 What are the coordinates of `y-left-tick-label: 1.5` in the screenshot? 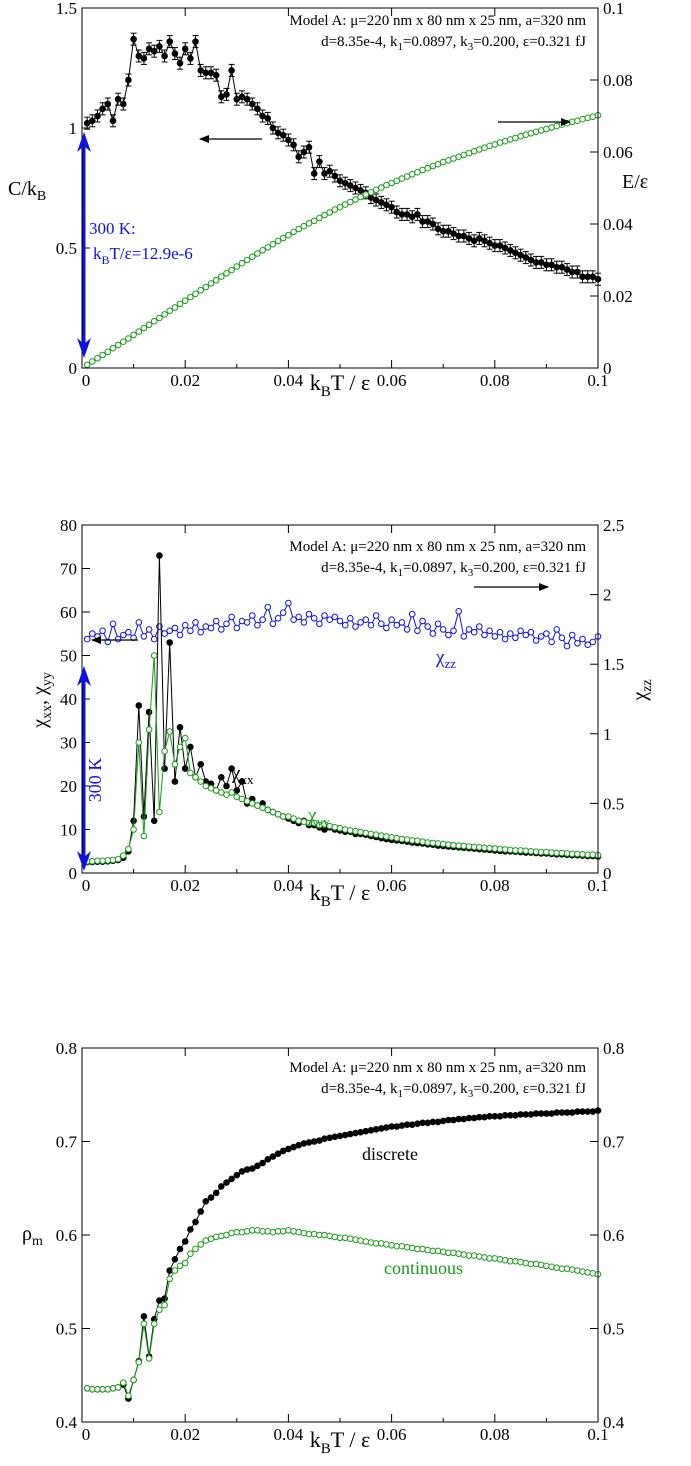 It's located at (66, 9).